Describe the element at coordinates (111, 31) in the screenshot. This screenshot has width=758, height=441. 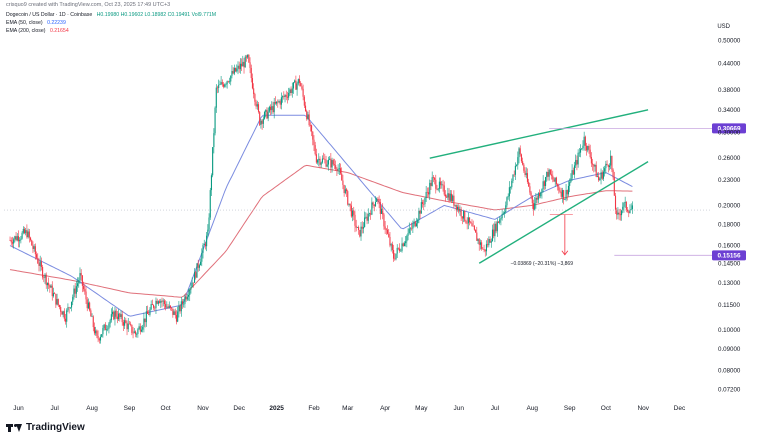
I see `legend-ema200-row: EMA (200, close) 0.21654` at that location.